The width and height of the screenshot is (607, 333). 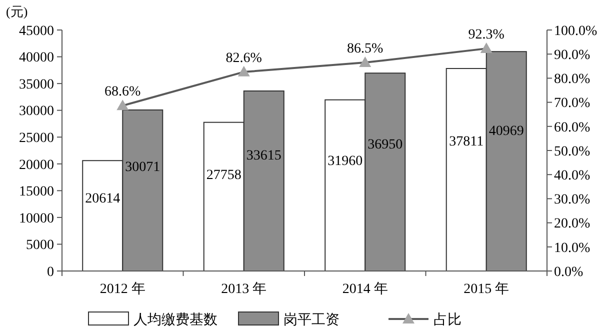 I want to click on x-tick-label: 2014 年, so click(x=365, y=289).